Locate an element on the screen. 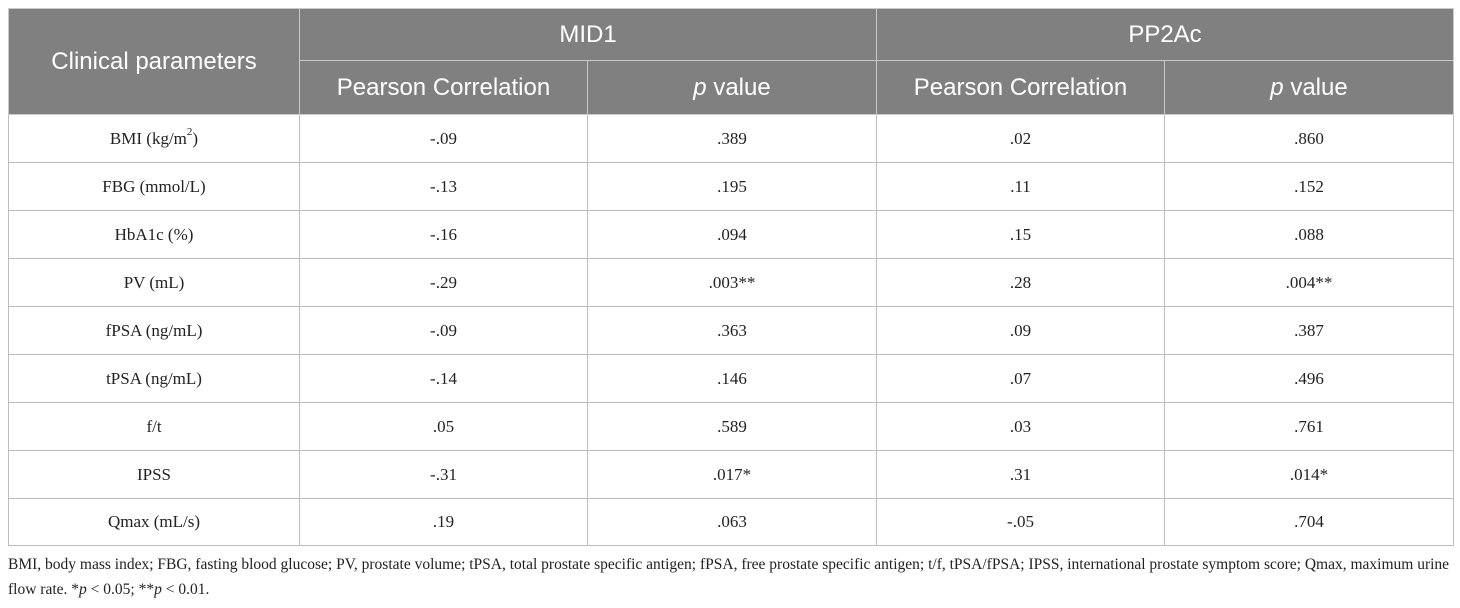 This screenshot has width=1460, height=608. mid1-pvalue-cell: .195 is located at coordinates (732, 186).